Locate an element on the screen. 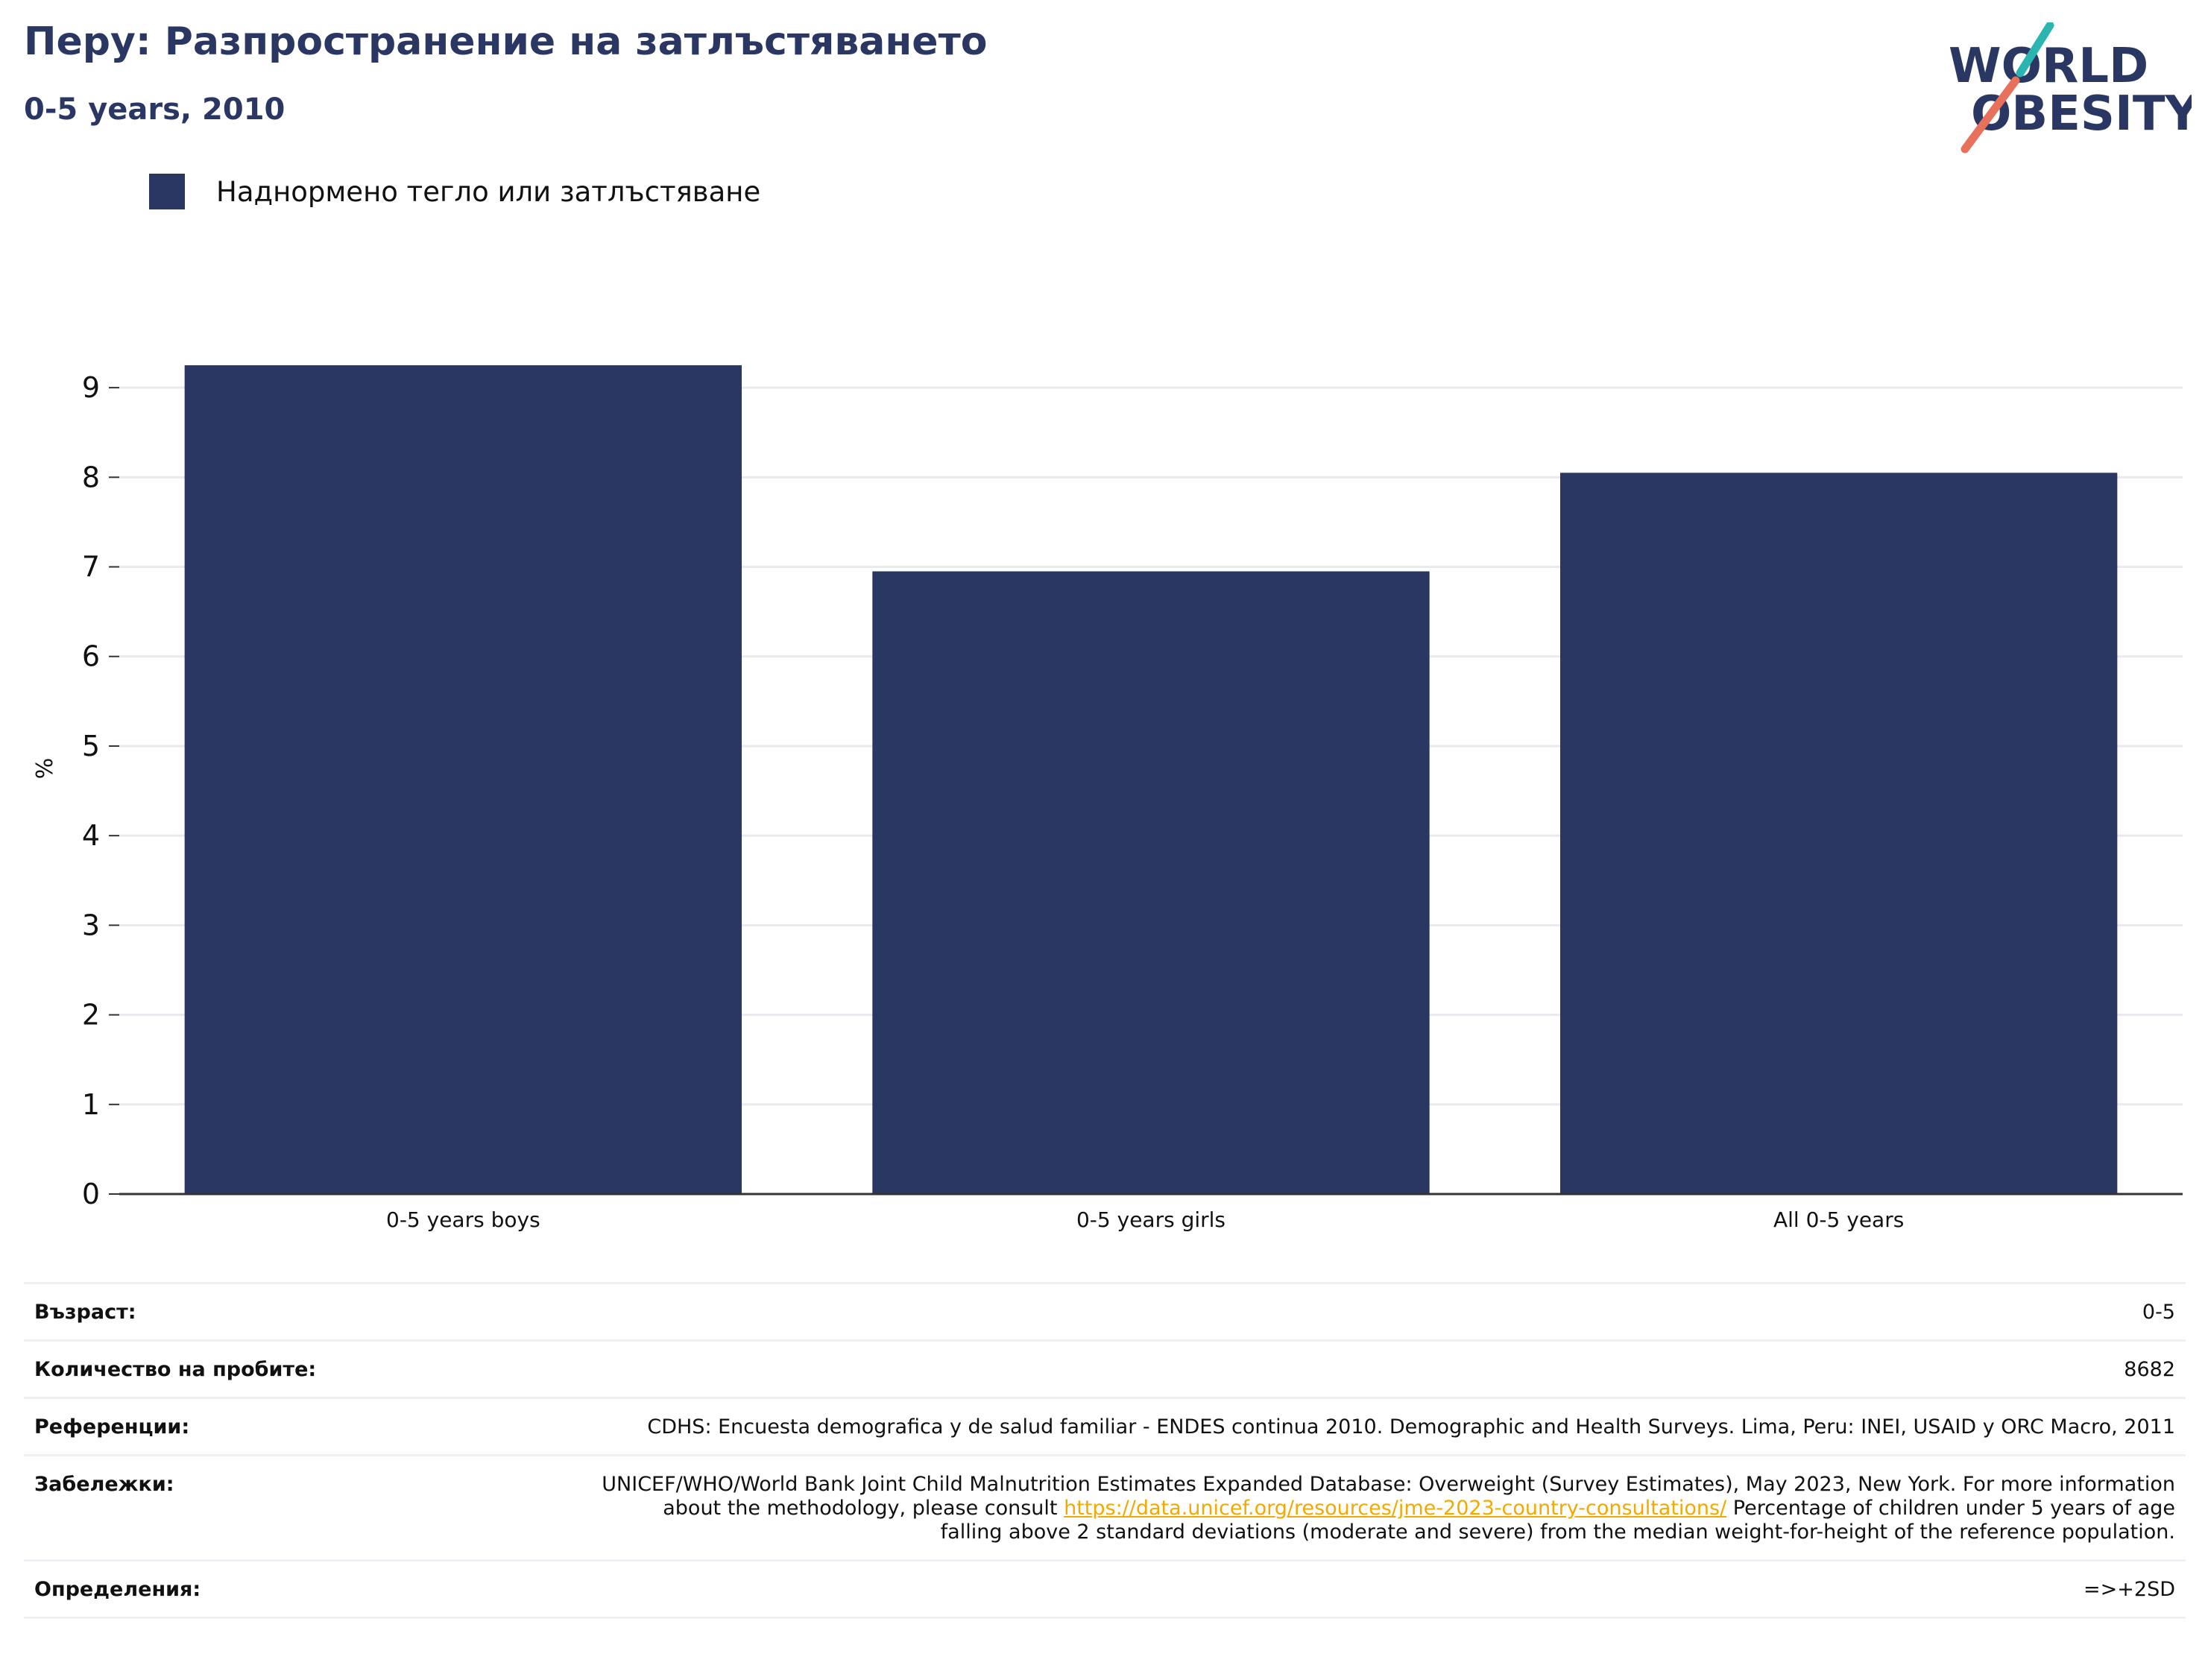 The height and width of the screenshot is (1680, 2205). info-row-definitions: Определения: =>+2SD is located at coordinates (1105, 1590).